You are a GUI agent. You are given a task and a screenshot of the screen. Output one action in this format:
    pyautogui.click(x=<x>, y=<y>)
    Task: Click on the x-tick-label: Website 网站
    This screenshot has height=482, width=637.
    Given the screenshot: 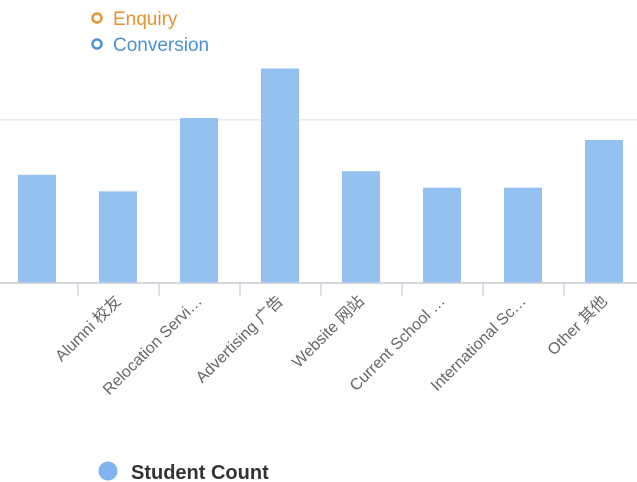 What is the action you would take?
    pyautogui.click(x=328, y=331)
    